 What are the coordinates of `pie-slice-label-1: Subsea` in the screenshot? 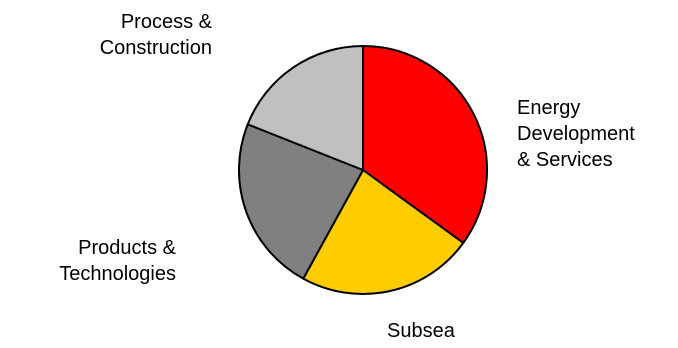 It's located at (421, 331).